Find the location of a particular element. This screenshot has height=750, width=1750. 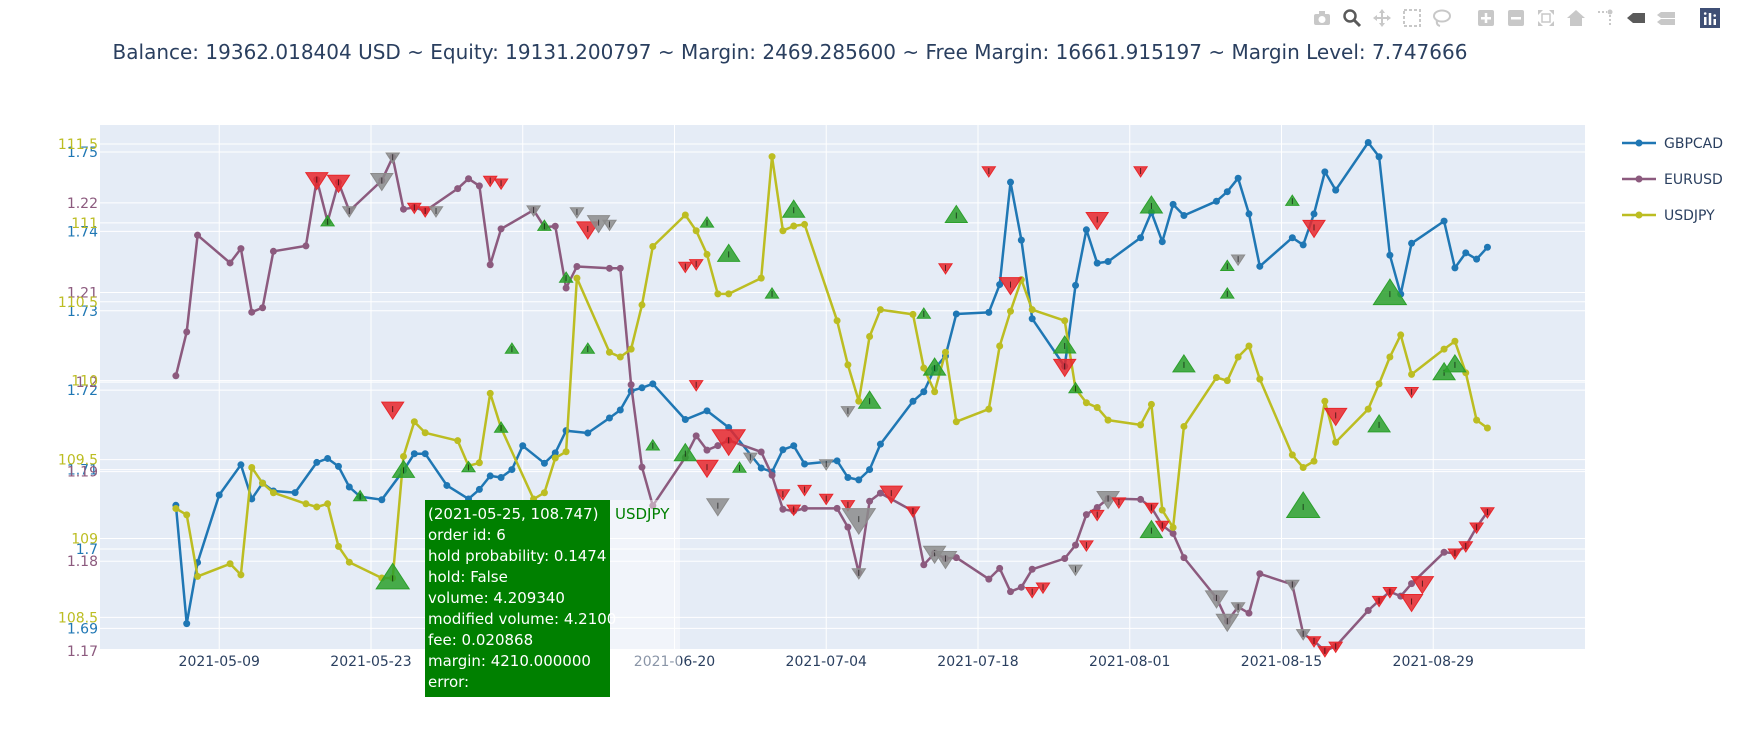

zoom-in-icon is located at coordinates (1486, 18).